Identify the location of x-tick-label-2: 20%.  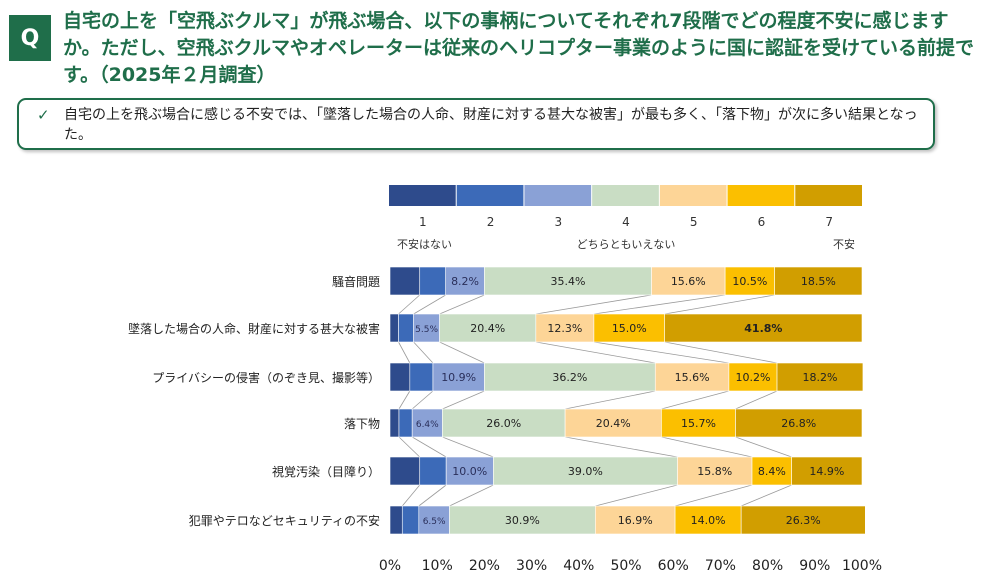
(484, 566).